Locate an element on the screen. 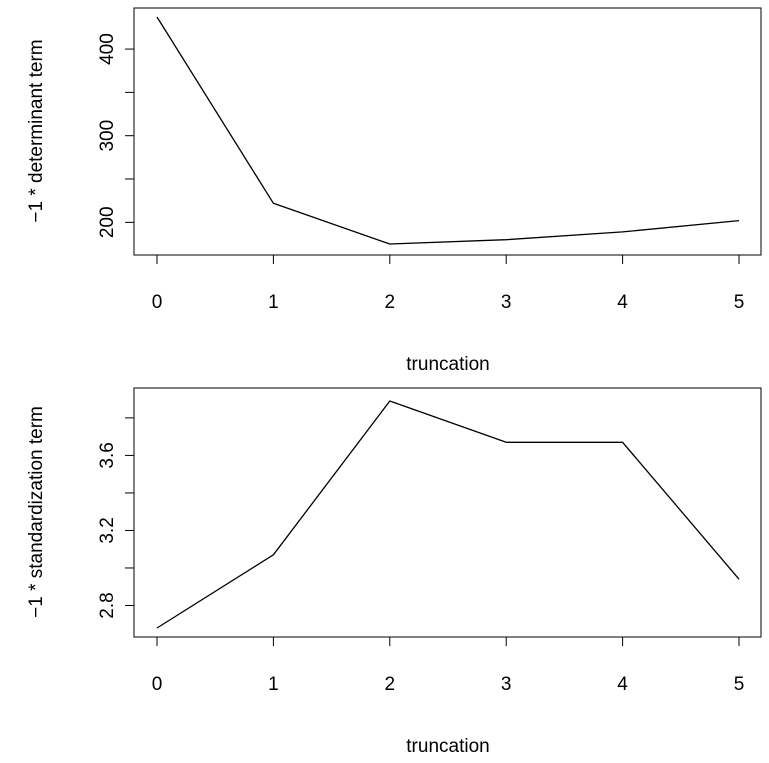 This screenshot has height=763, width=769. y-axis: 2.8 3.2 3.6 is located at coordinates (116, 518).